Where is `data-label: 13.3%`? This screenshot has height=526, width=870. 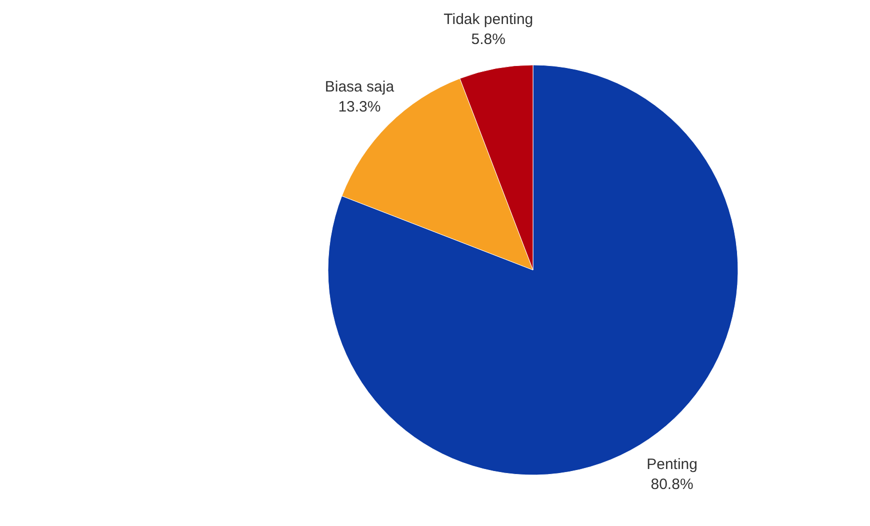
data-label: 13.3% is located at coordinates (359, 107).